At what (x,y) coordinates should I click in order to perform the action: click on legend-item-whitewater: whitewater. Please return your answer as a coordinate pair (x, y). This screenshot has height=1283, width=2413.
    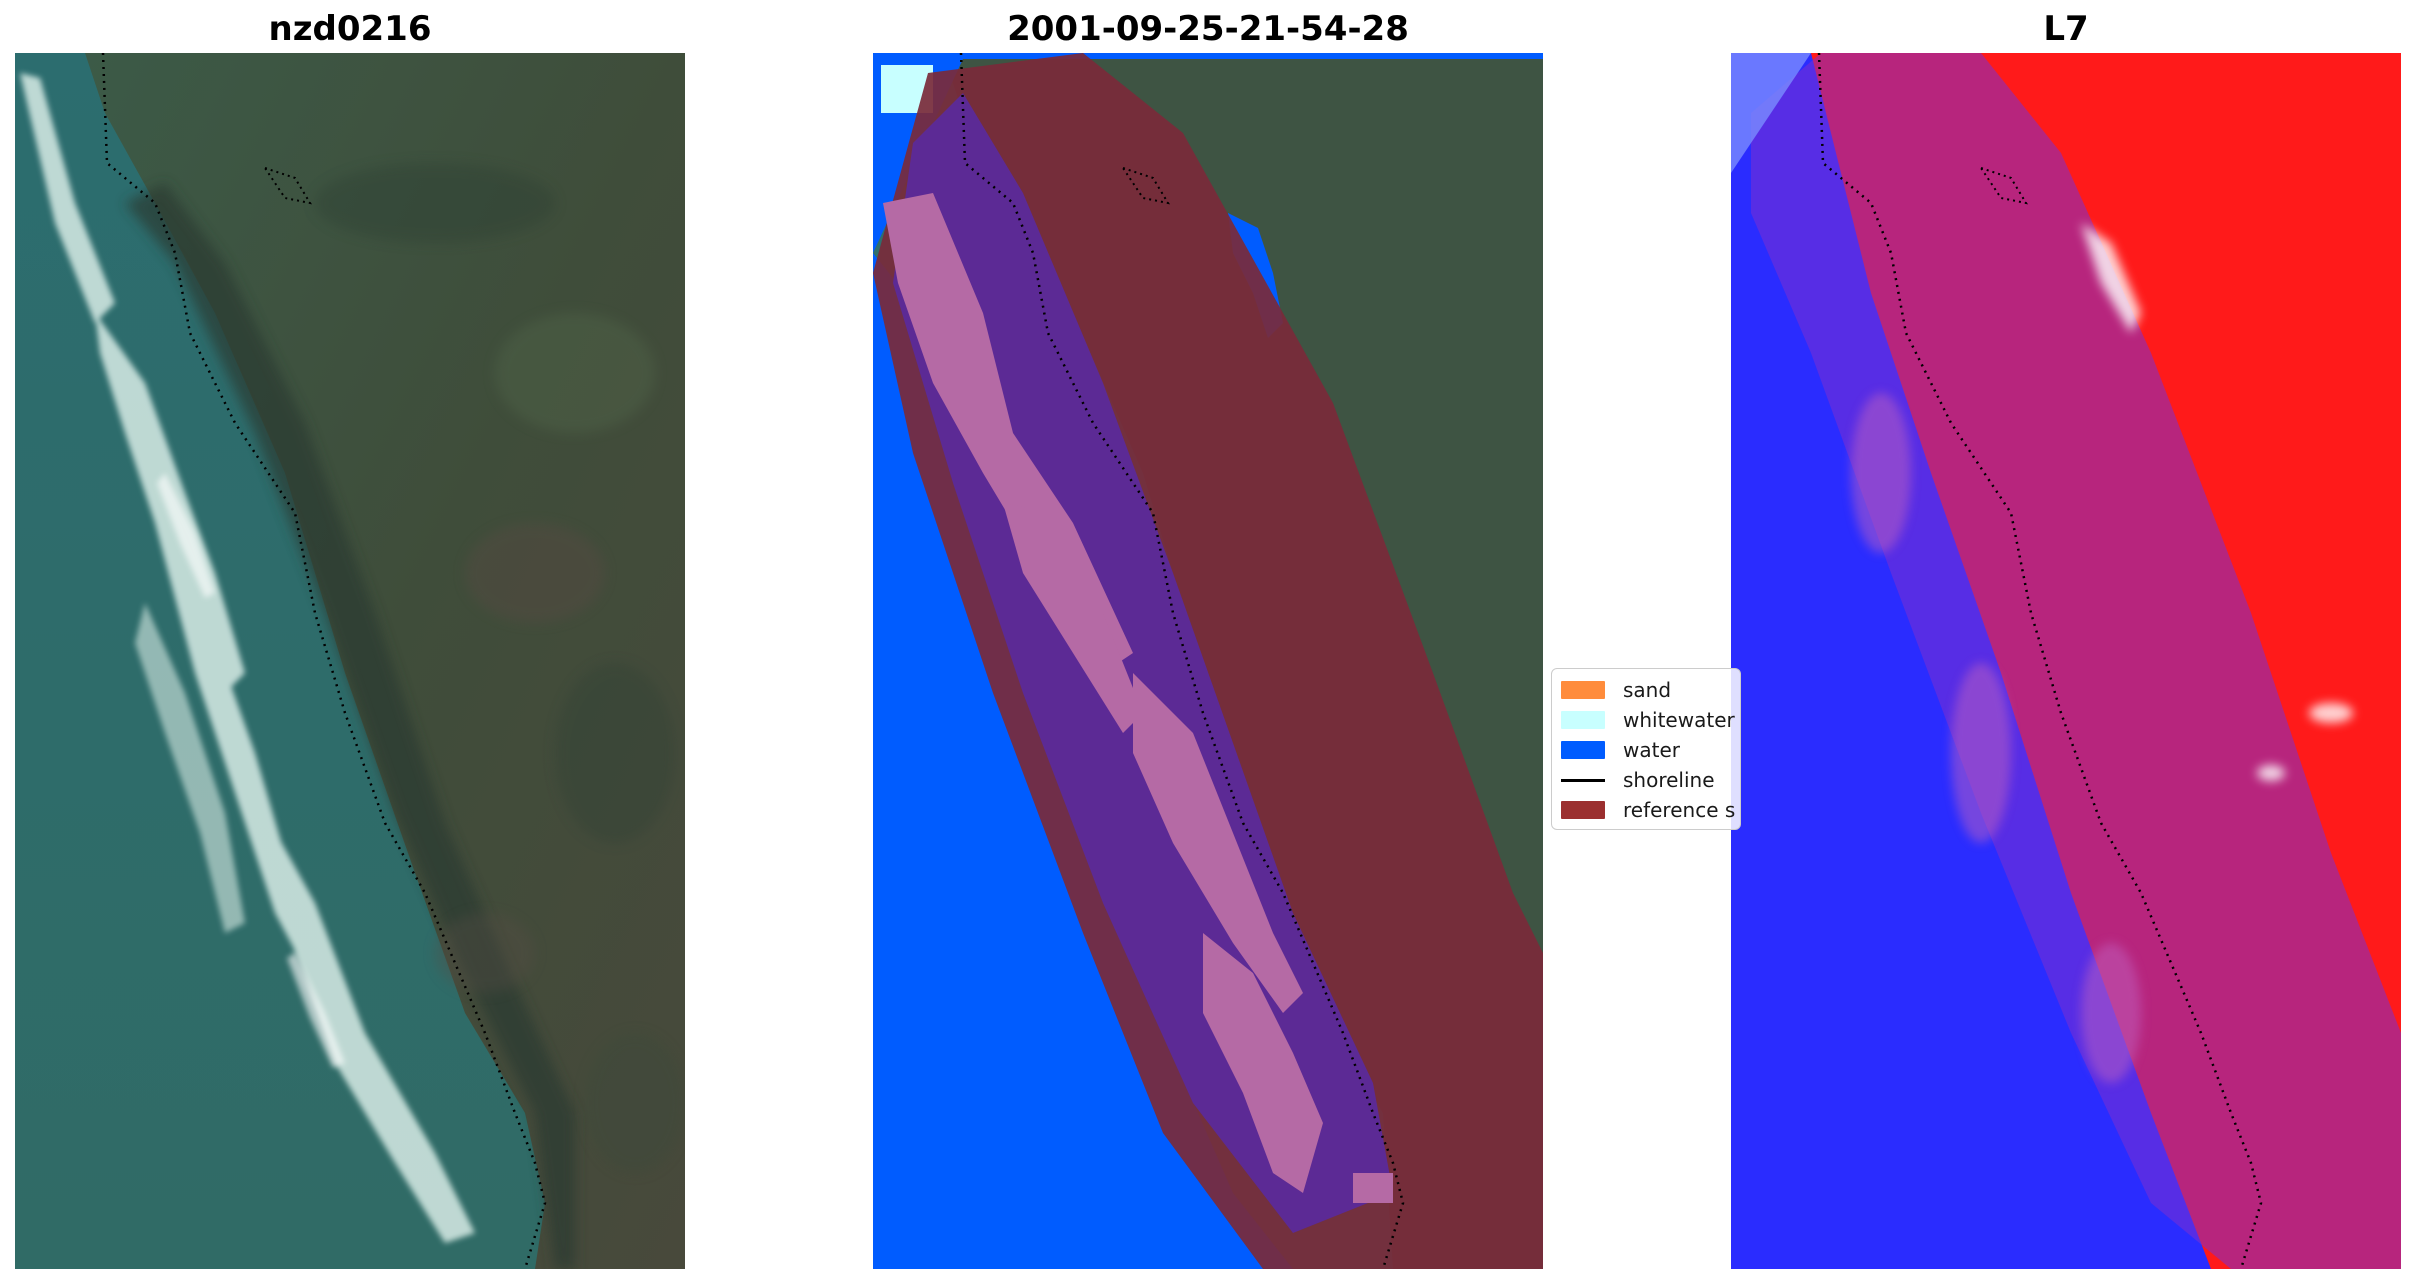
    Looking at the image, I should click on (1646, 720).